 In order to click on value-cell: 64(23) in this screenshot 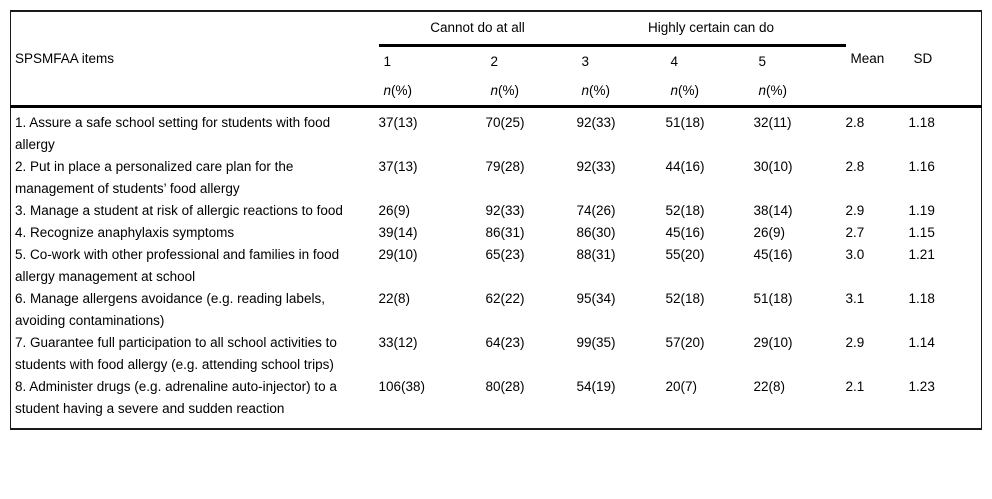, I will do `click(505, 342)`.